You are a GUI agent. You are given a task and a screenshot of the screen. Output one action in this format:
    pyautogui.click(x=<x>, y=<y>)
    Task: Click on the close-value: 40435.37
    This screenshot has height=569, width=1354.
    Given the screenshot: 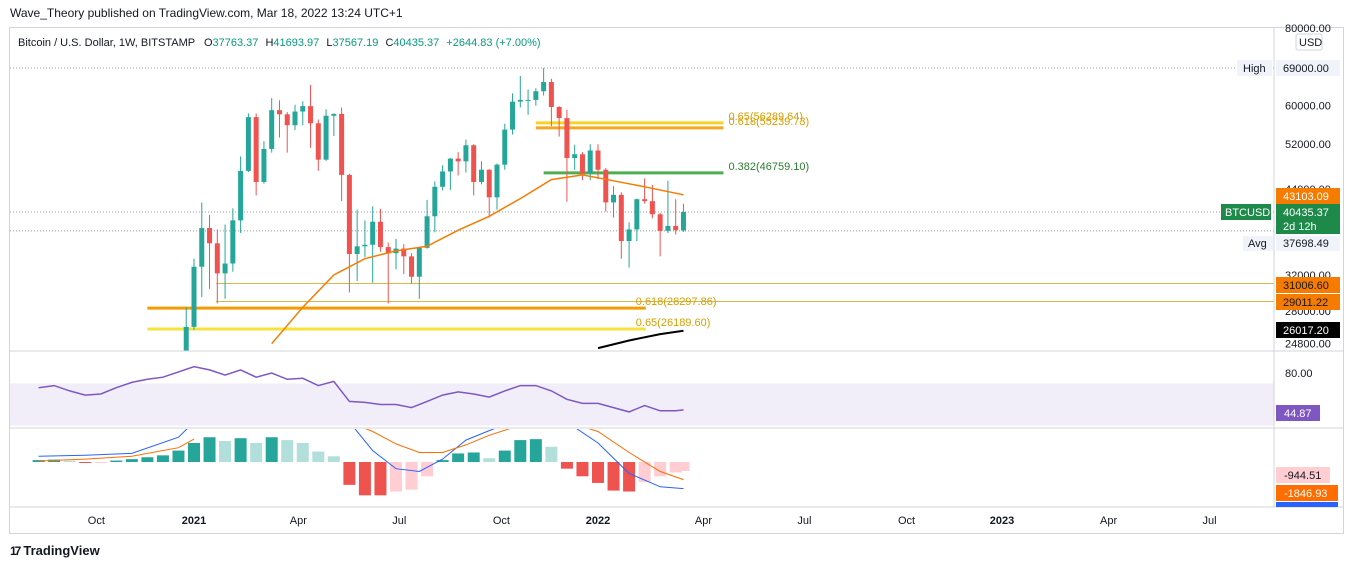 What is the action you would take?
    pyautogui.click(x=416, y=43)
    